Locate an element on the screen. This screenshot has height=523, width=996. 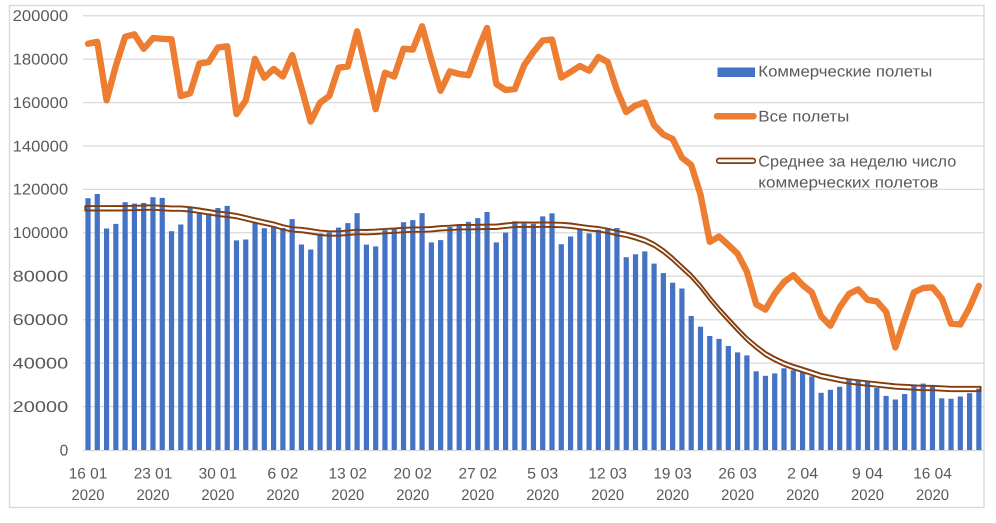
svg-text: 100000 is located at coordinates (41, 233).